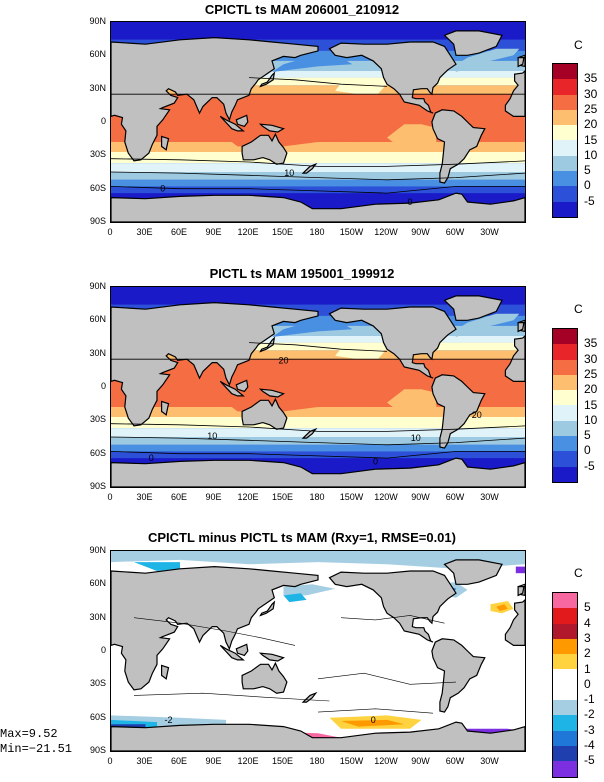 The image size is (604, 782). Describe the element at coordinates (565, 405) in the screenshot. I see `panel2-colorbar` at that location.